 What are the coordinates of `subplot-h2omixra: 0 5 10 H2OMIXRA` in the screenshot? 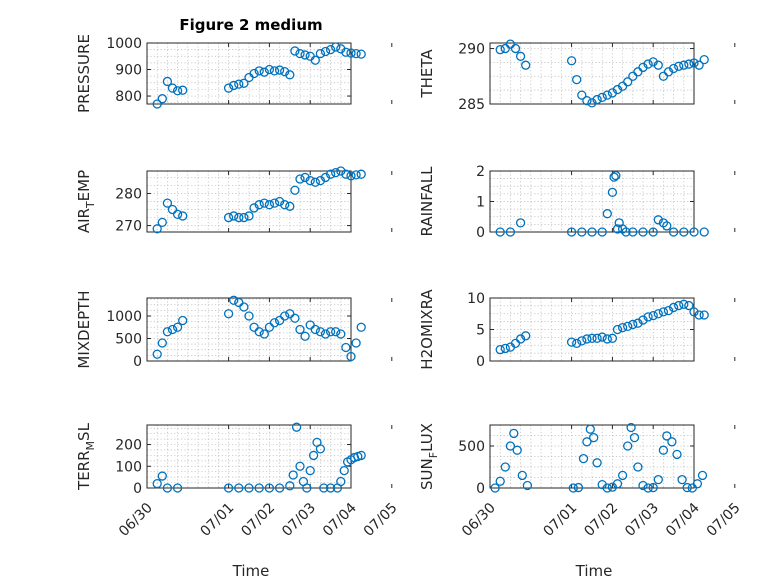 It's located at (577, 329).